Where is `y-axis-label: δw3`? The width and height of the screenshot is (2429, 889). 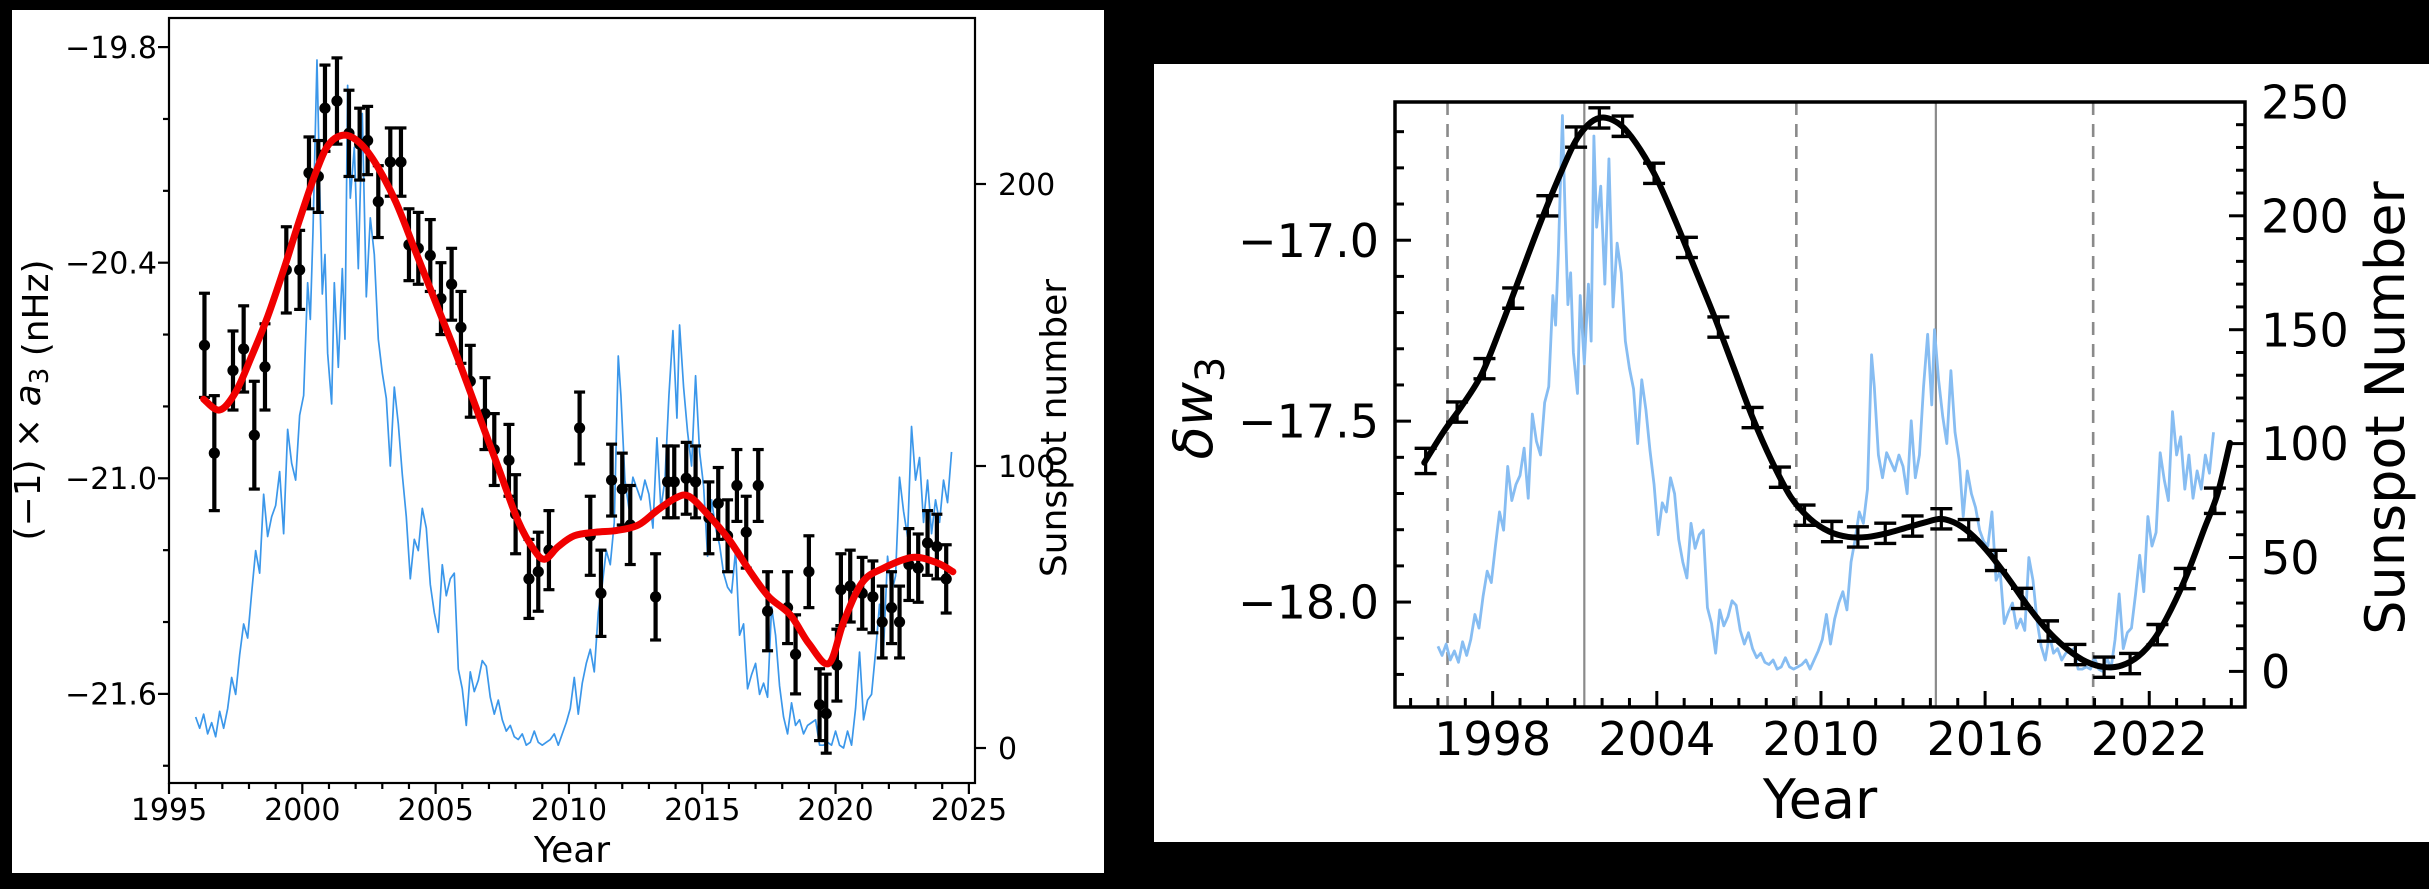
y-axis-label: δw3 is located at coordinates (1198, 408).